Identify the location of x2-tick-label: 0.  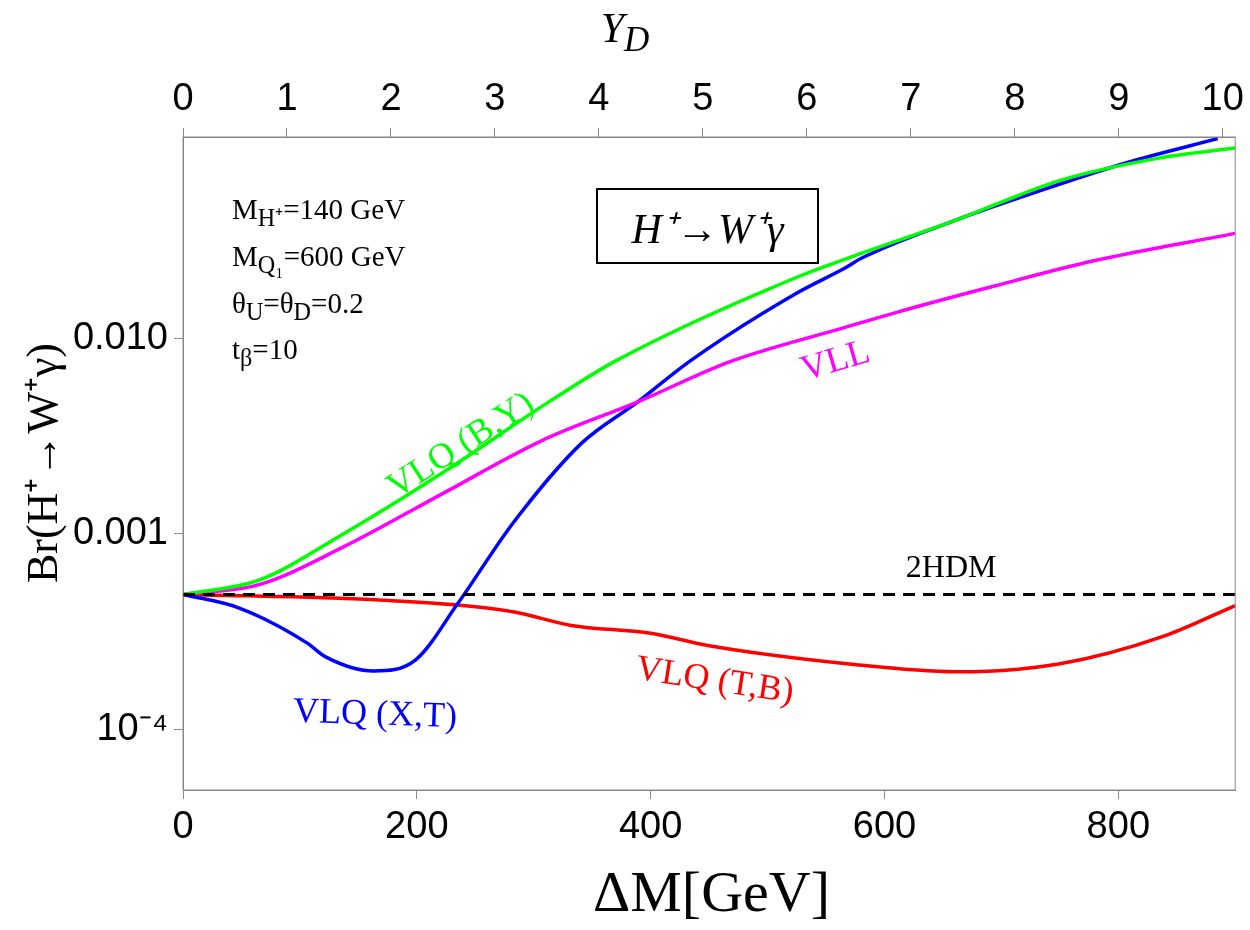
(183, 96).